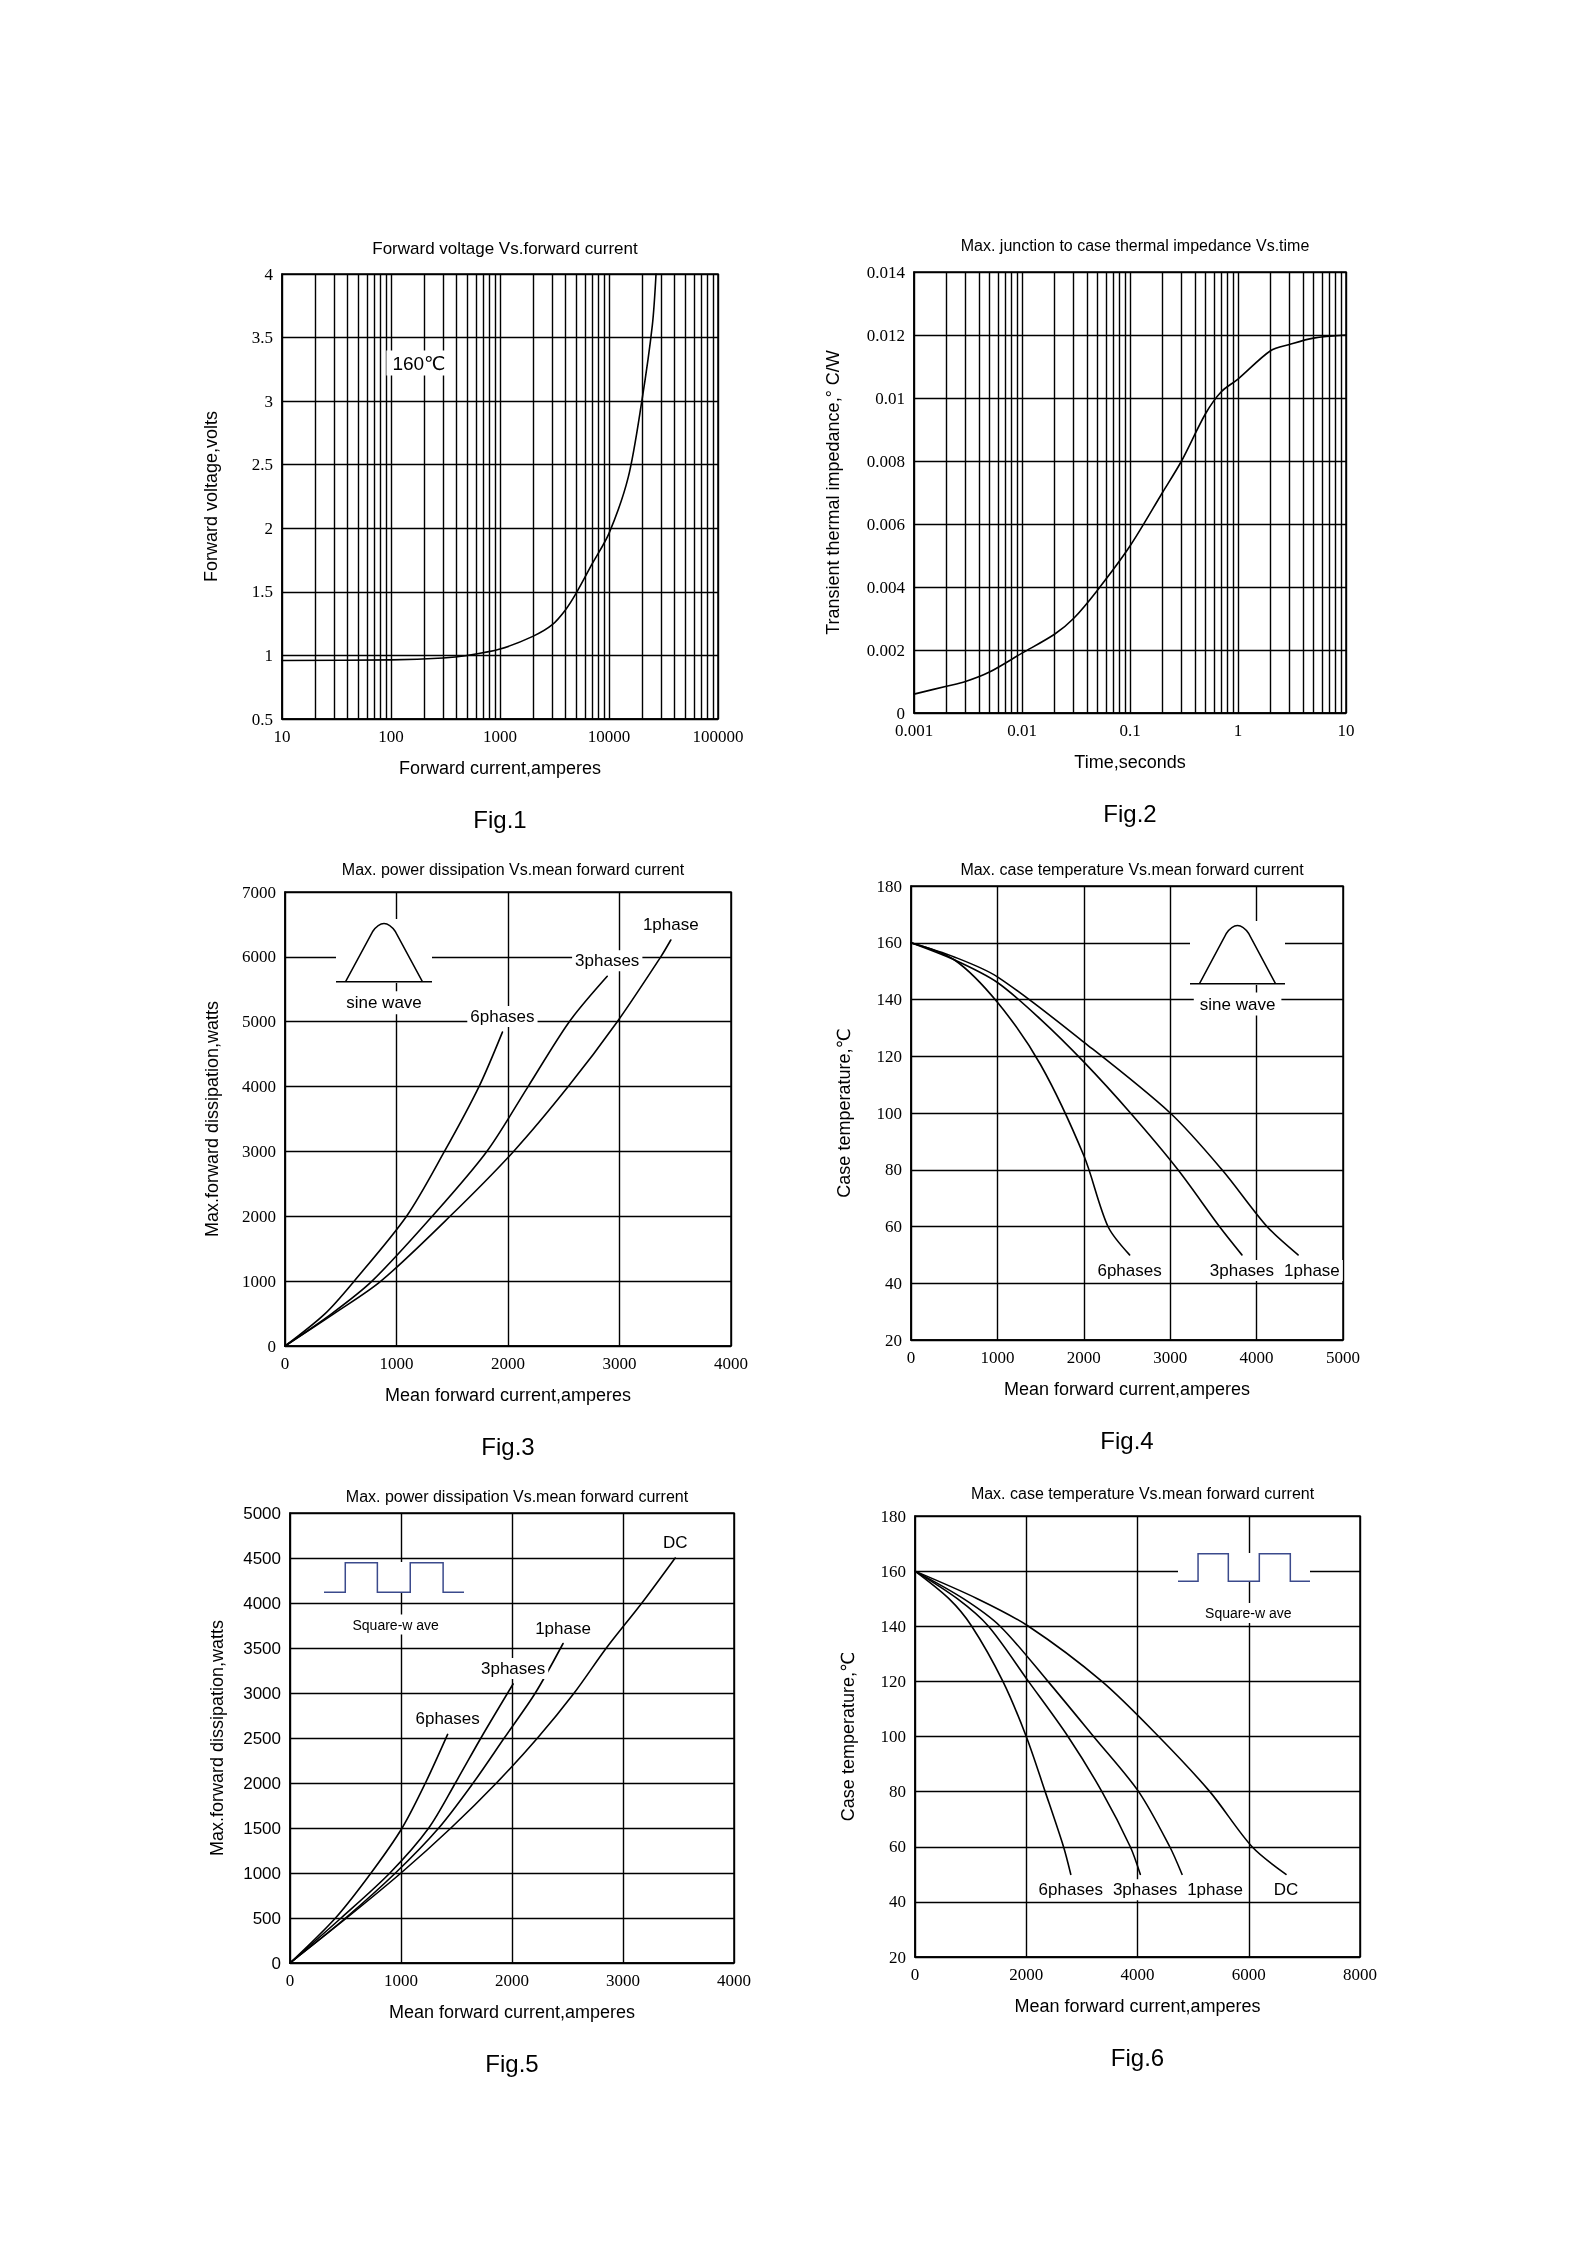 The image size is (1588, 2245). I want to click on y-tick-label: 6000, so click(259, 957).